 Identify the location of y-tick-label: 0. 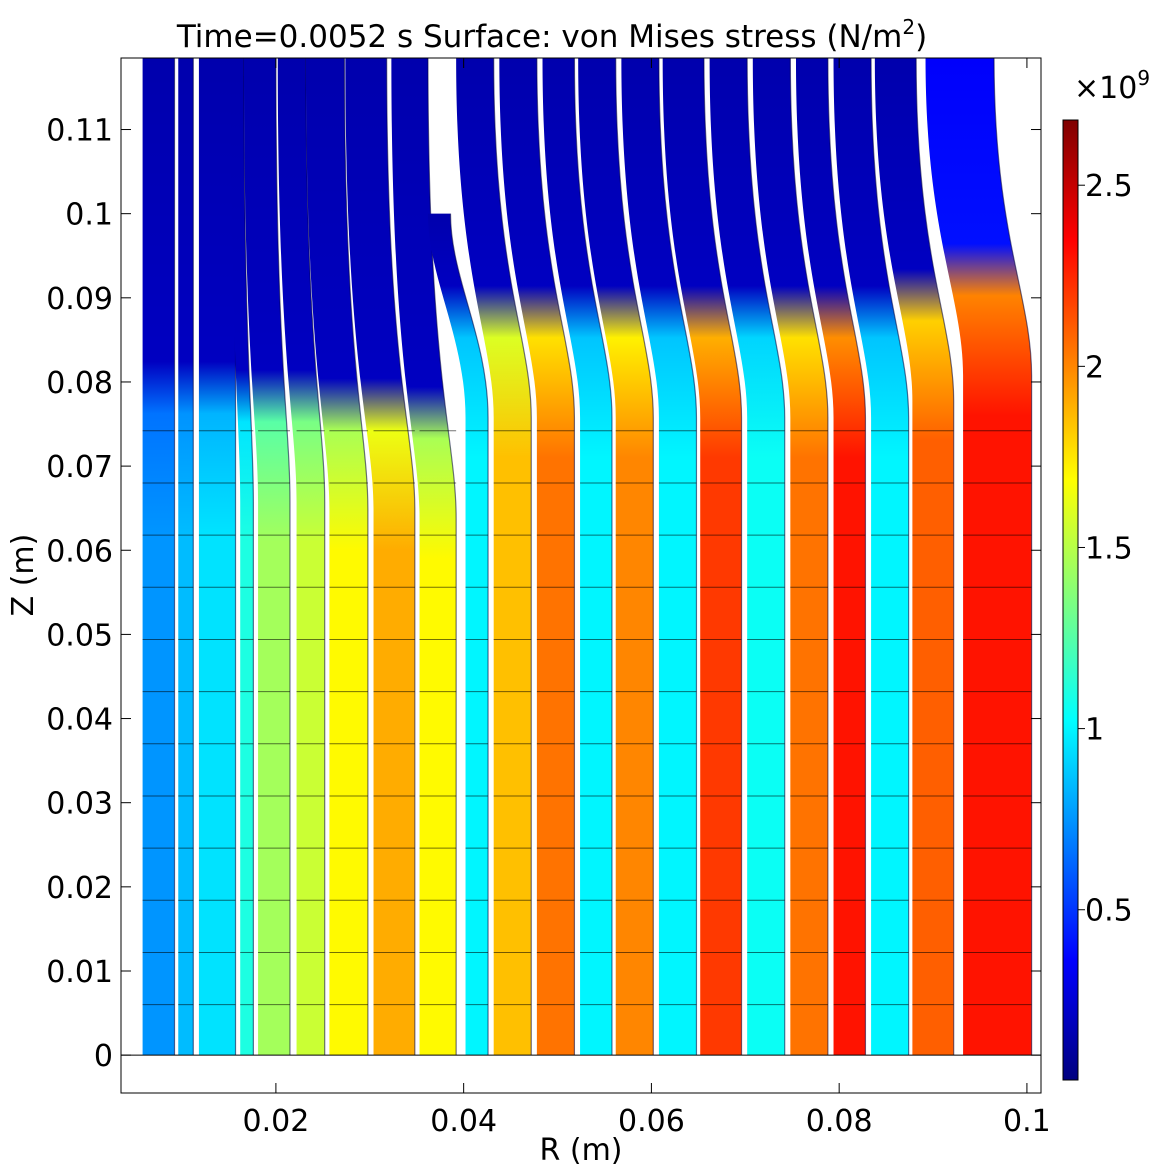
(103, 1056).